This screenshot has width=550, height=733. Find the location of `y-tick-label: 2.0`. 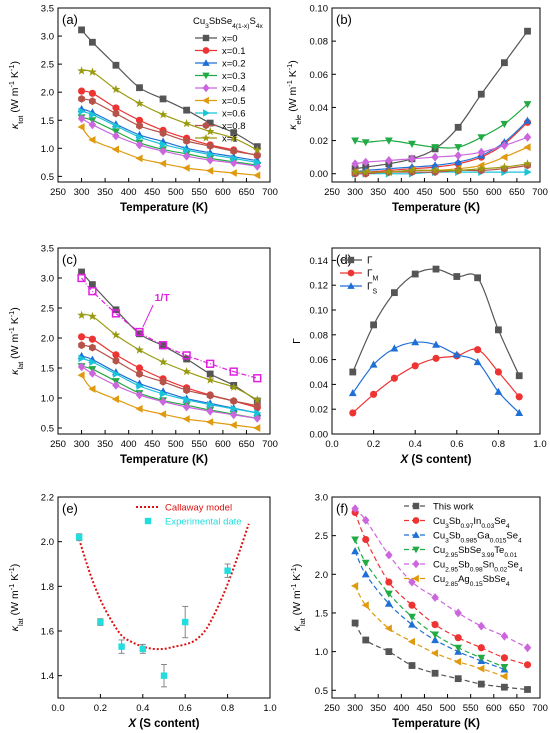

y-tick-label: 2.0 is located at coordinates (47, 93).